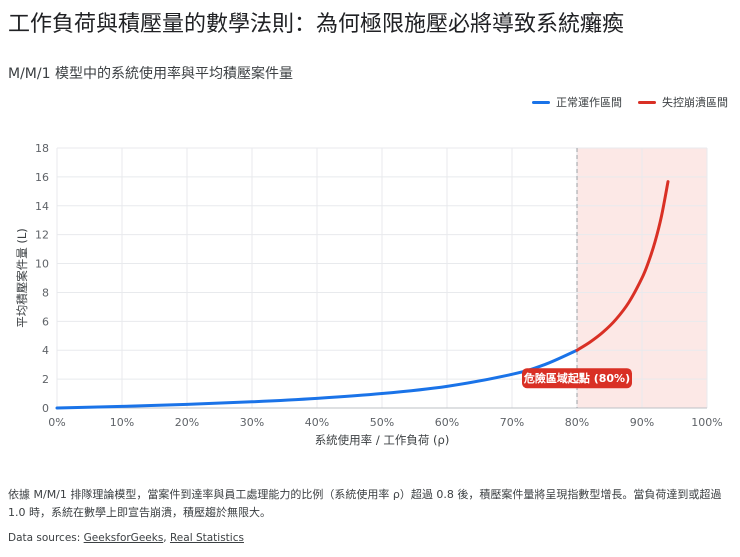 The width and height of the screenshot is (740, 557). I want to click on y-tick-label-12: 12, so click(42, 235).